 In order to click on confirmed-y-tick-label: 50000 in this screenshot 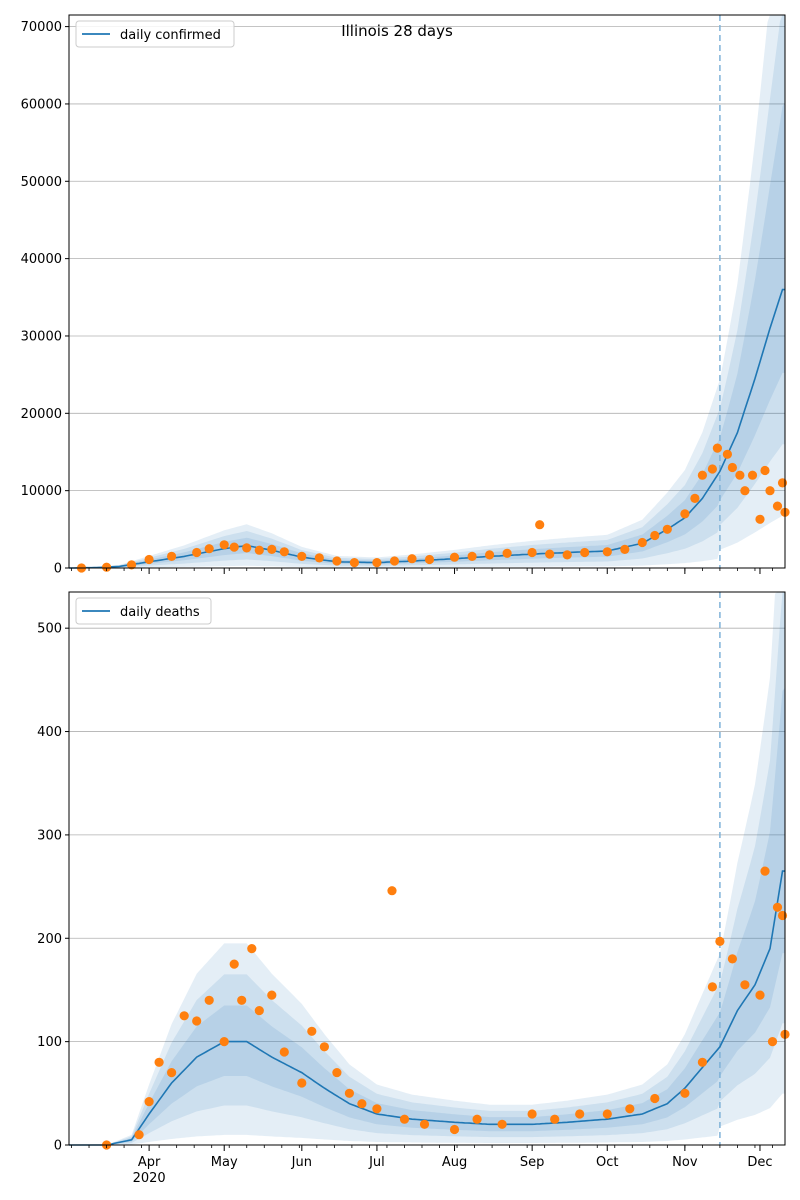, I will do `click(41, 182)`.